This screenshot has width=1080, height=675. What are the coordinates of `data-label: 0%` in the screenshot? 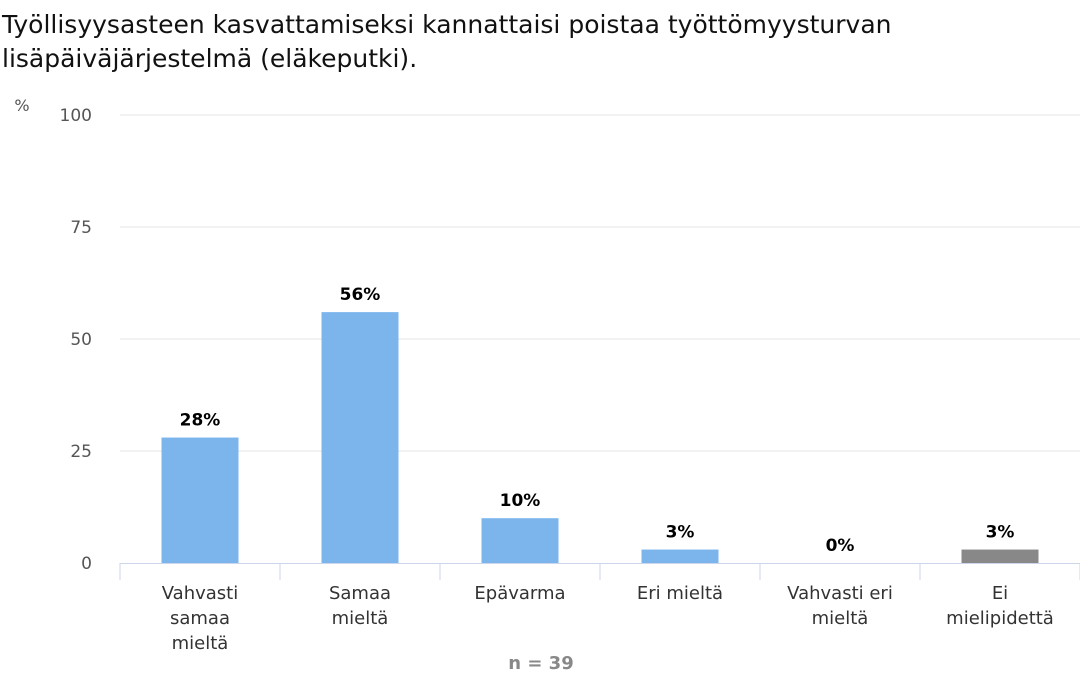 It's located at (840, 546).